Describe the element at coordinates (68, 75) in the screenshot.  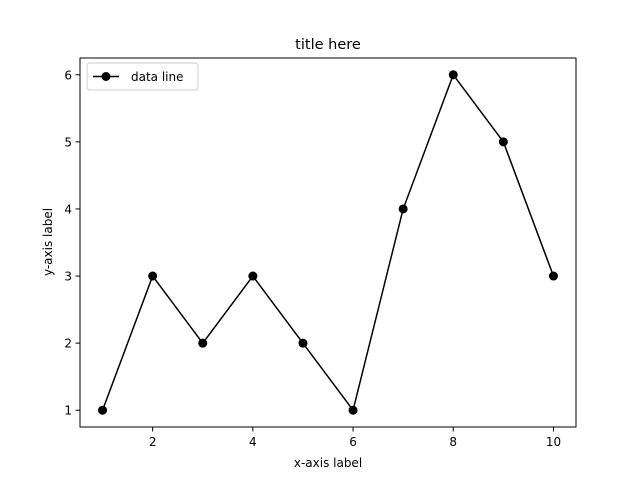
I see `y-tick-label: 6` at that location.